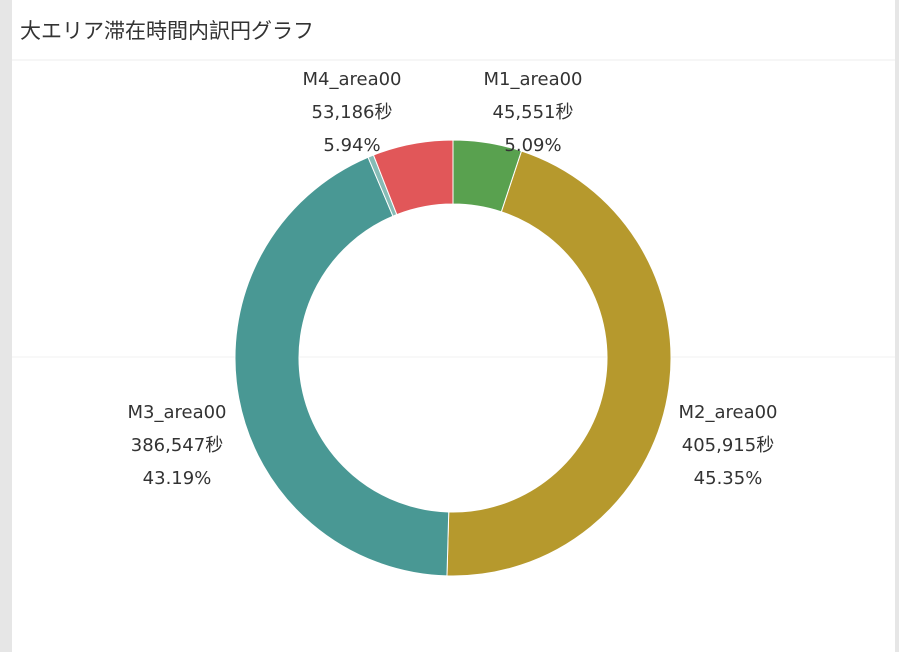 The width and height of the screenshot is (899, 652). What do you see at coordinates (413, 177) in the screenshot?
I see `donut-segment` at bounding box center [413, 177].